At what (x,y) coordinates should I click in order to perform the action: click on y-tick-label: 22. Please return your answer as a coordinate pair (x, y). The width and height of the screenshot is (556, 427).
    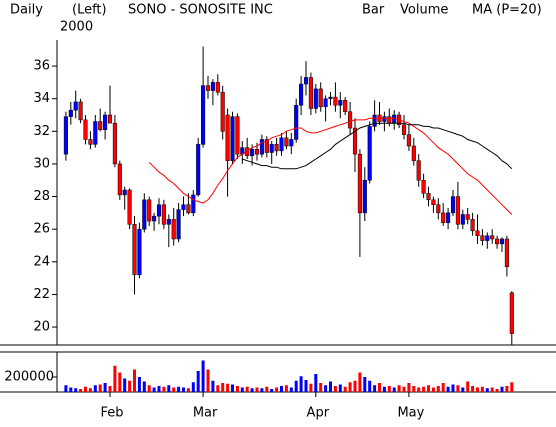
    Looking at the image, I should click on (41, 294).